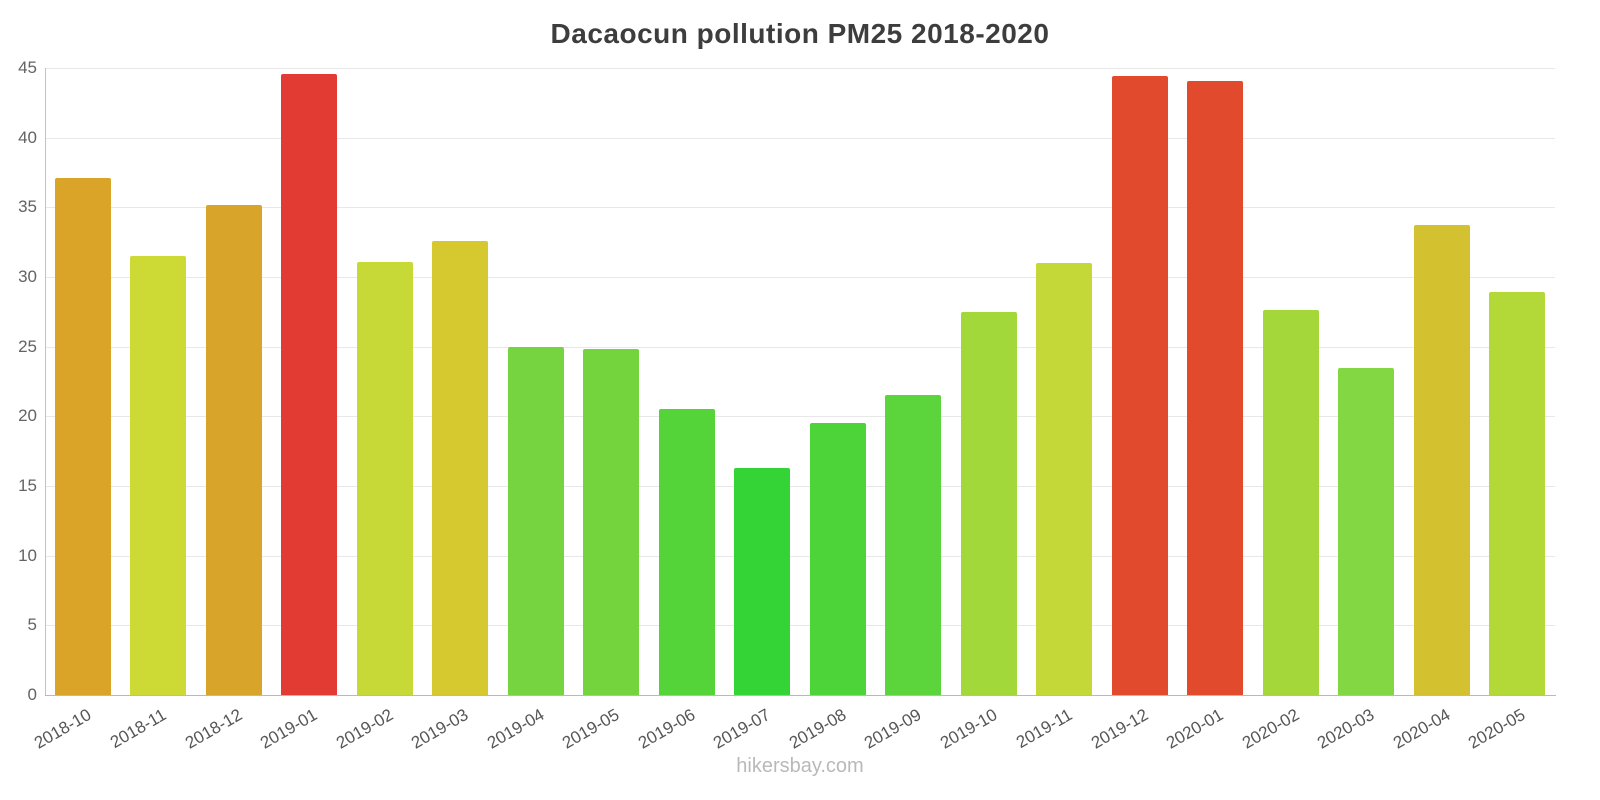 The height and width of the screenshot is (800, 1600). What do you see at coordinates (27, 485) in the screenshot?
I see `y-axis-tick-label: 15` at bounding box center [27, 485].